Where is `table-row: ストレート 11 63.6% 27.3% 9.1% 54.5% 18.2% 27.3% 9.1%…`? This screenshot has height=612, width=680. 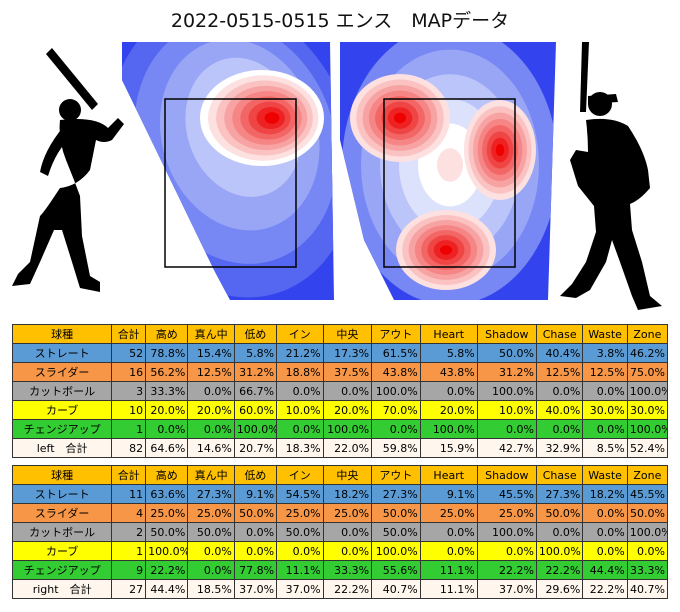 table-row: ストレート 11 63.6% 27.3% 9.1% 54.5% 18.2% 27.3% 9.1%… is located at coordinates (340, 494).